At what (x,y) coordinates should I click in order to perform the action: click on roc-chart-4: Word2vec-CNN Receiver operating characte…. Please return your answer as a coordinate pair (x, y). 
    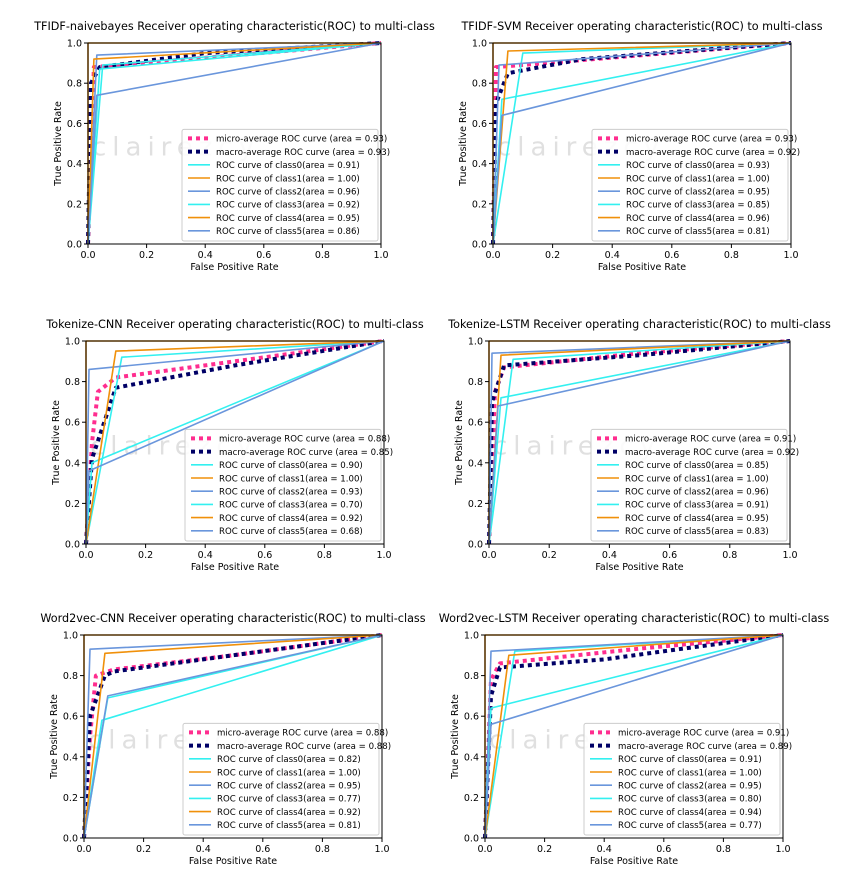
    Looking at the image, I should click on (232, 739).